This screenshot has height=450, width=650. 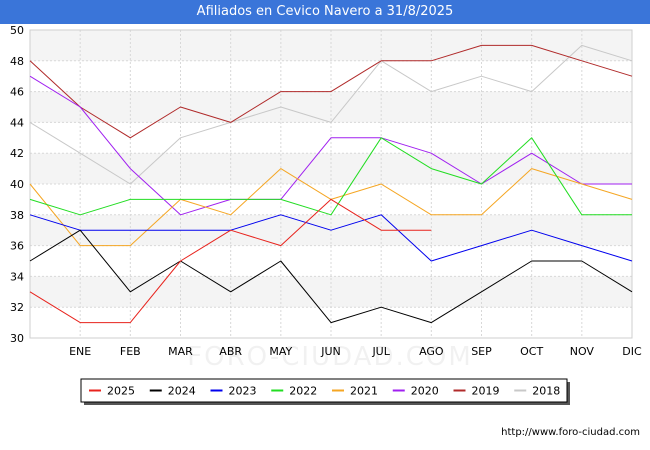 I want to click on x-tick-label: JUN, so click(x=330, y=351).